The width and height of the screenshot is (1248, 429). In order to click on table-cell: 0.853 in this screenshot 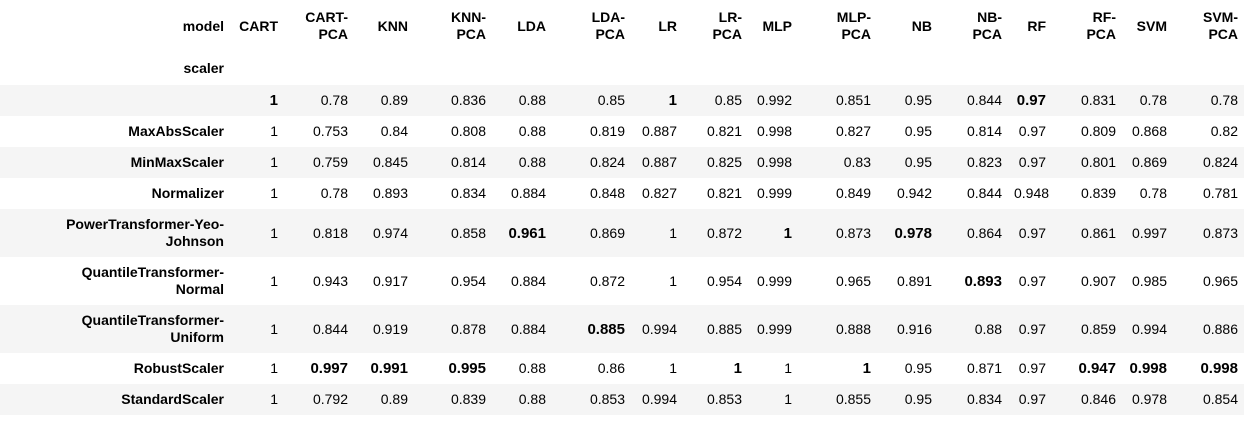, I will do `click(607, 399)`.